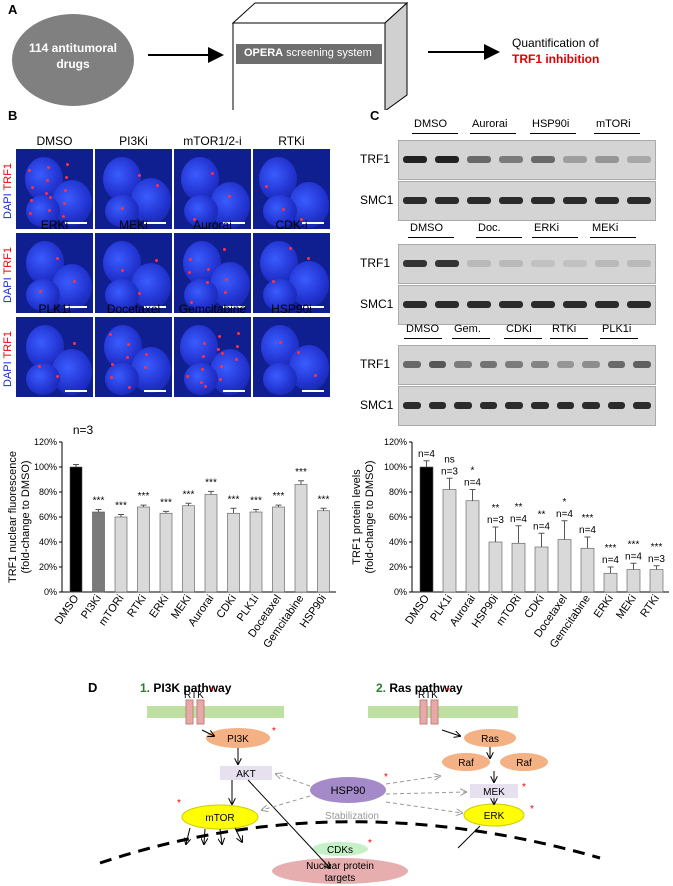  What do you see at coordinates (238, 738) in the screenshot?
I see `pi3k-node` at bounding box center [238, 738].